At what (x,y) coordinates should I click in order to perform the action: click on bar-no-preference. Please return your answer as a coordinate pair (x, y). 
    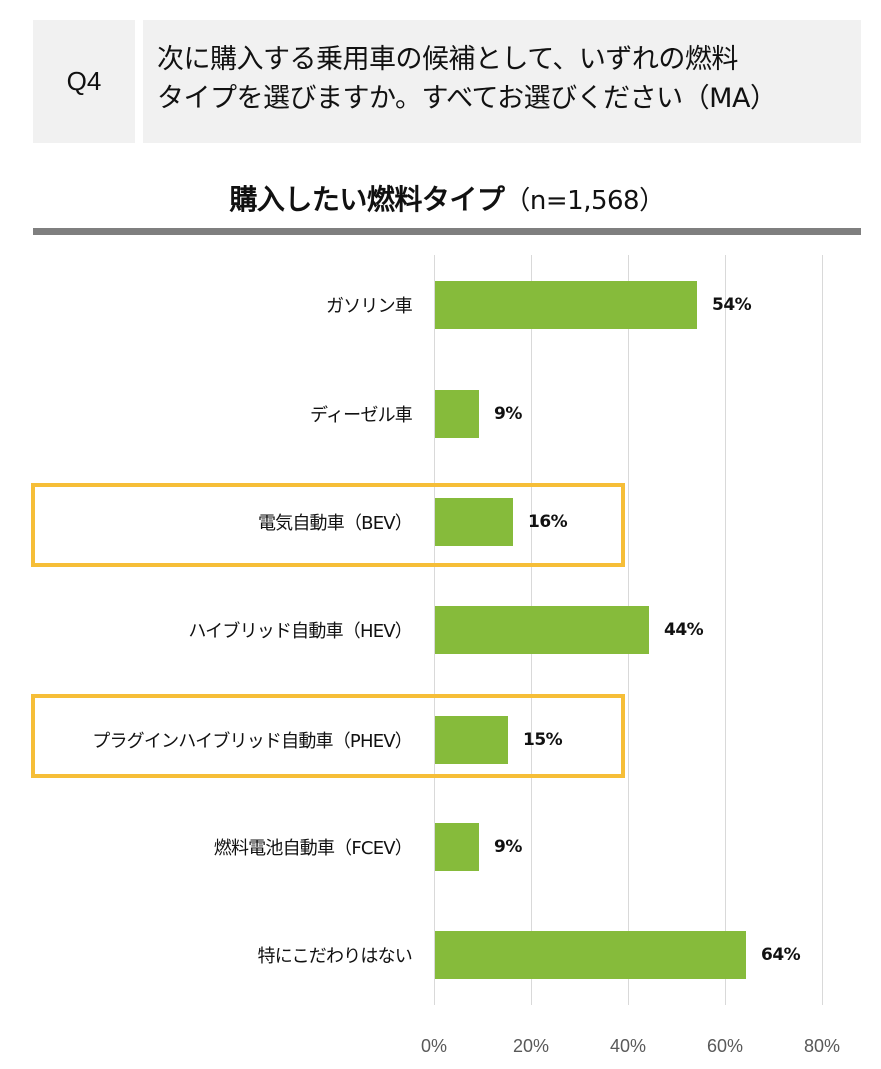
    Looking at the image, I should click on (590, 955).